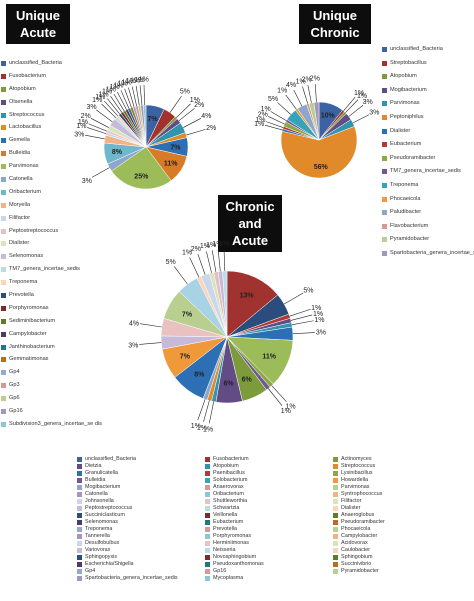 The width and height of the screenshot is (474, 601). What do you see at coordinates (235, 557) in the screenshot?
I see `legend-label: Novosphingobium` at bounding box center [235, 557].